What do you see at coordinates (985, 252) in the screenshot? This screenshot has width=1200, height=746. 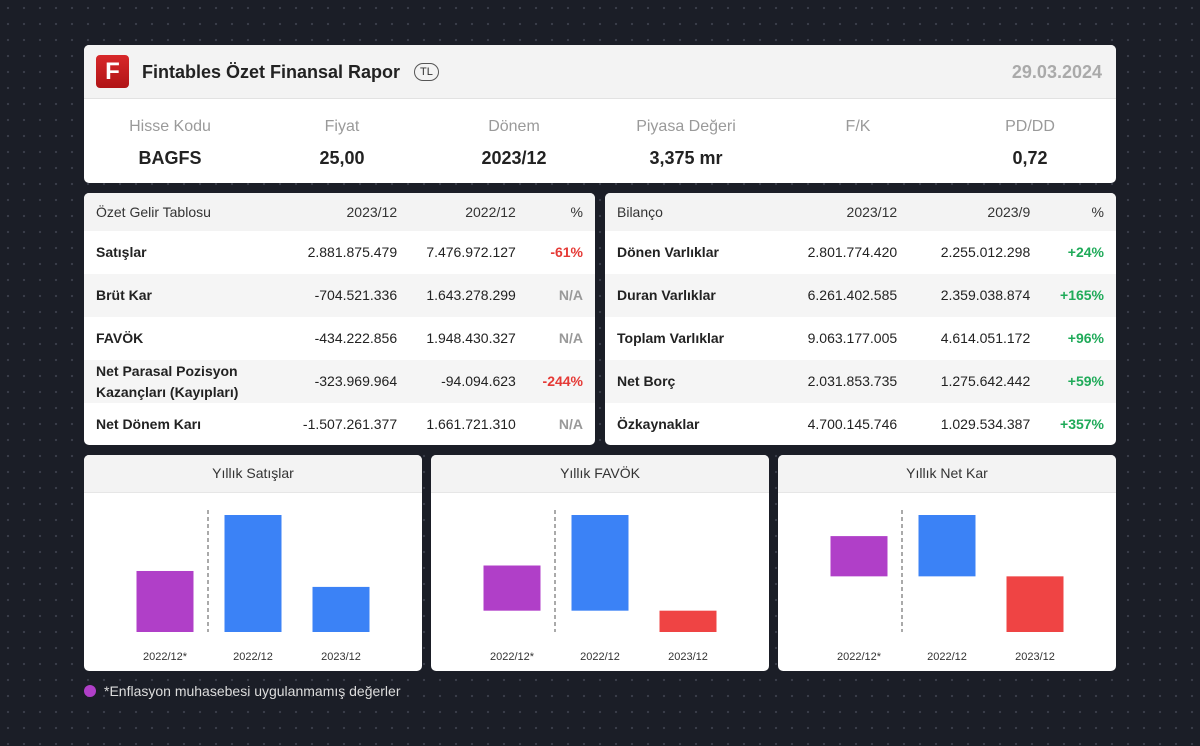 I see `cell: 2.255.012.298` at bounding box center [985, 252].